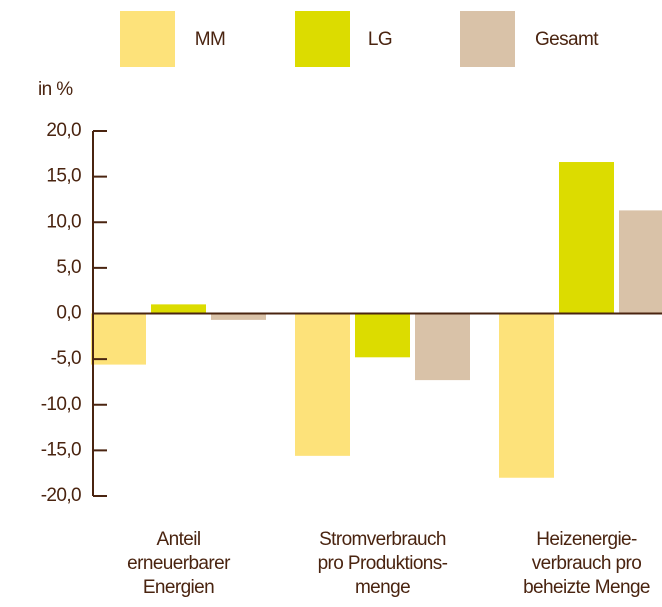  What do you see at coordinates (55, 89) in the screenshot?
I see `y-axis-label: in %` at bounding box center [55, 89].